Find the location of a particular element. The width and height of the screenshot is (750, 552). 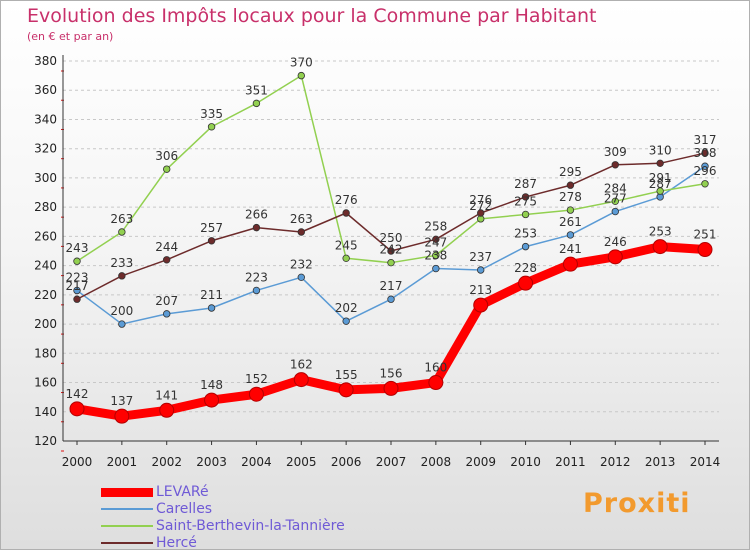

data-label: 370 is located at coordinates (301, 63).